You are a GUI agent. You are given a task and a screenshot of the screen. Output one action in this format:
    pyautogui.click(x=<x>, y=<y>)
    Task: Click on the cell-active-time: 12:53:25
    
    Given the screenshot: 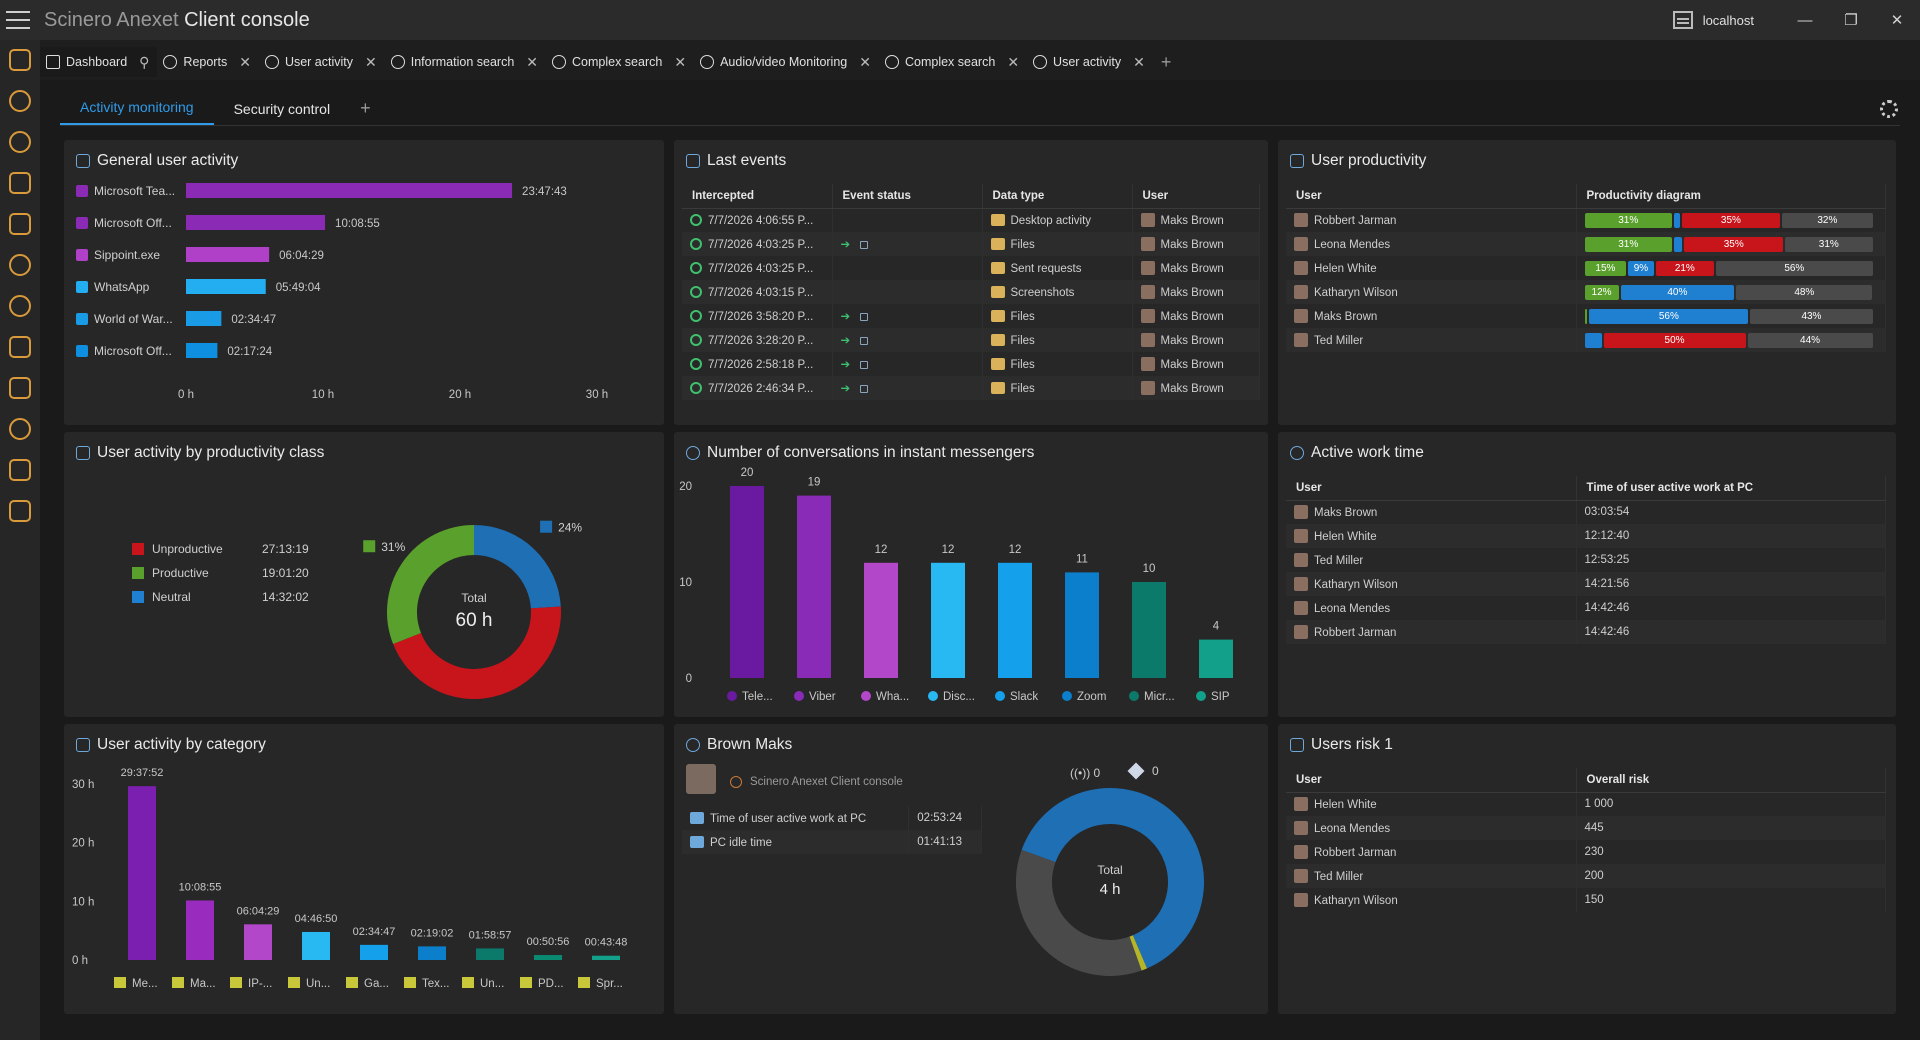 What is the action you would take?
    pyautogui.click(x=1731, y=560)
    